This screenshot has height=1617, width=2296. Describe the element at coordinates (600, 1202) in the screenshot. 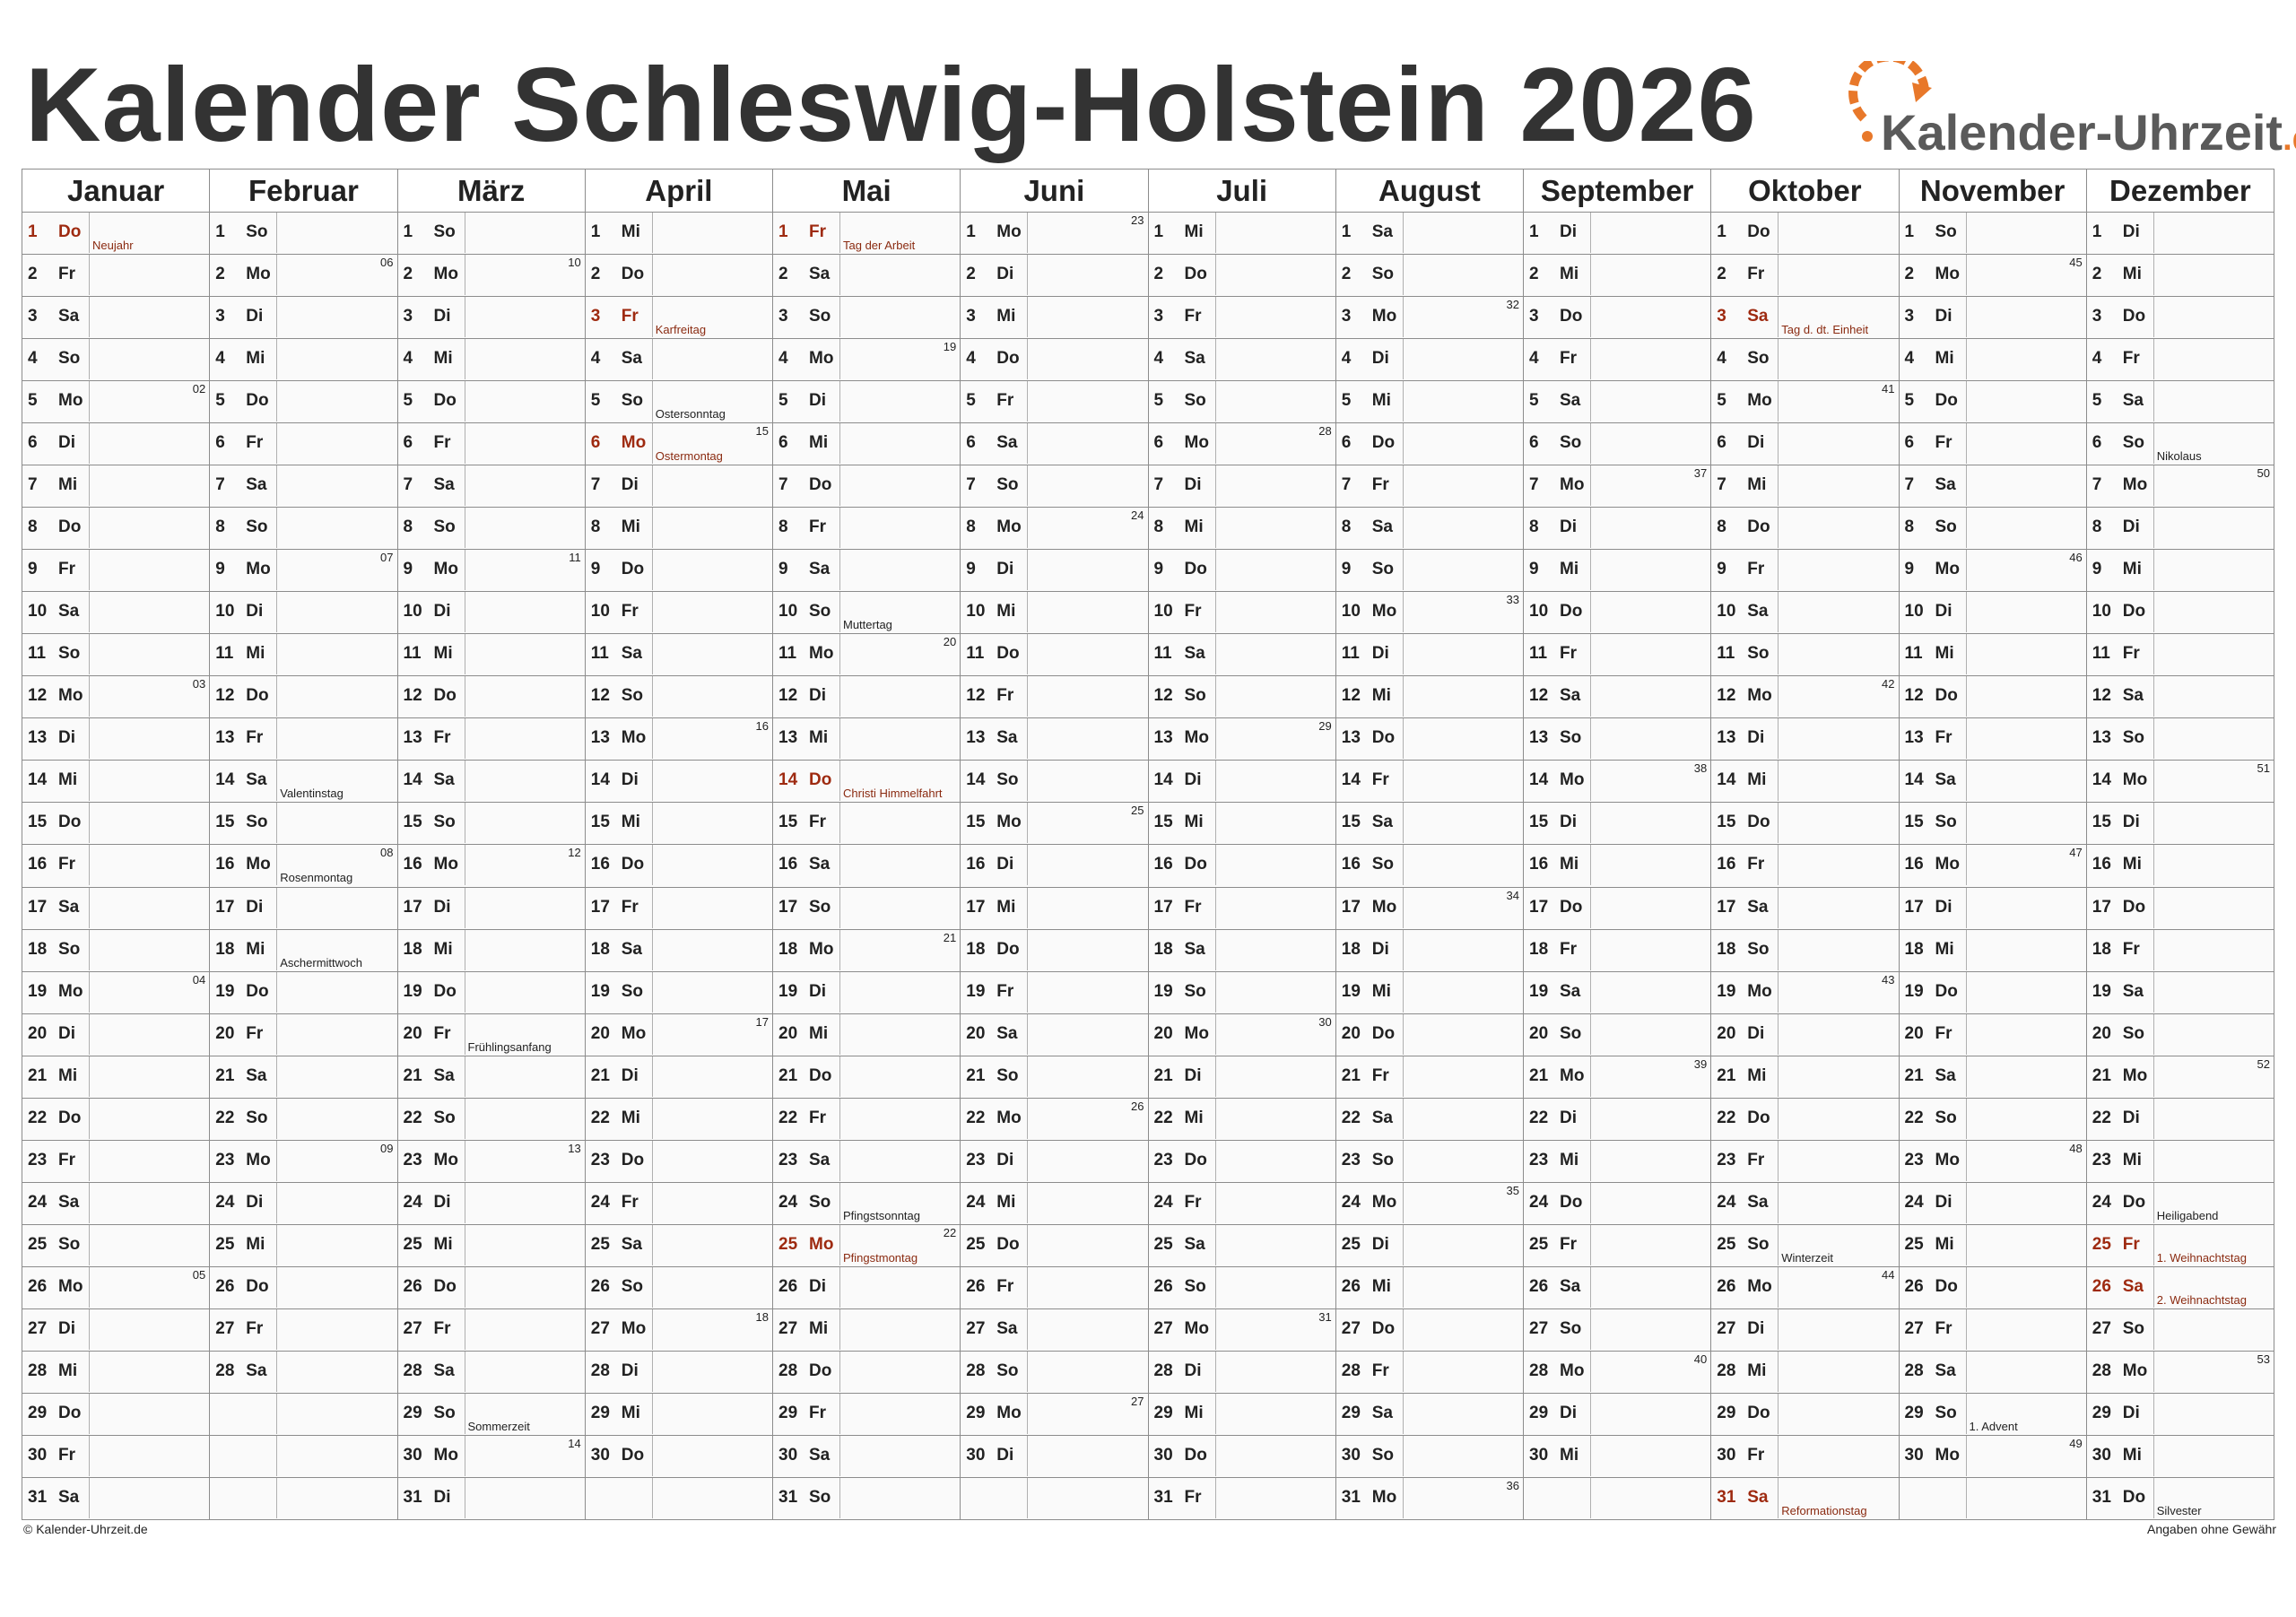

I see `day-number: 24` at that location.